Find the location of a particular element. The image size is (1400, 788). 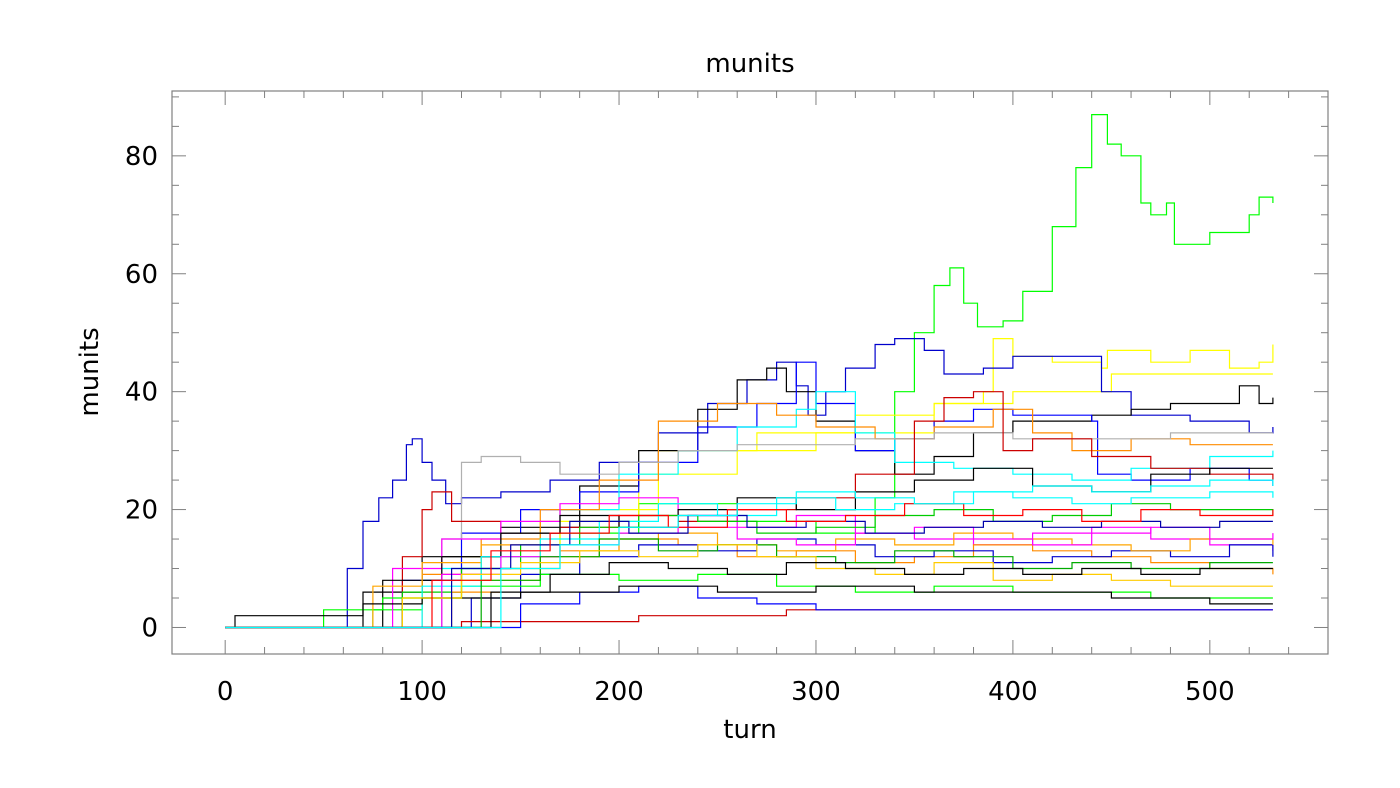

y-tick-label: 40 is located at coordinates (141, 393).